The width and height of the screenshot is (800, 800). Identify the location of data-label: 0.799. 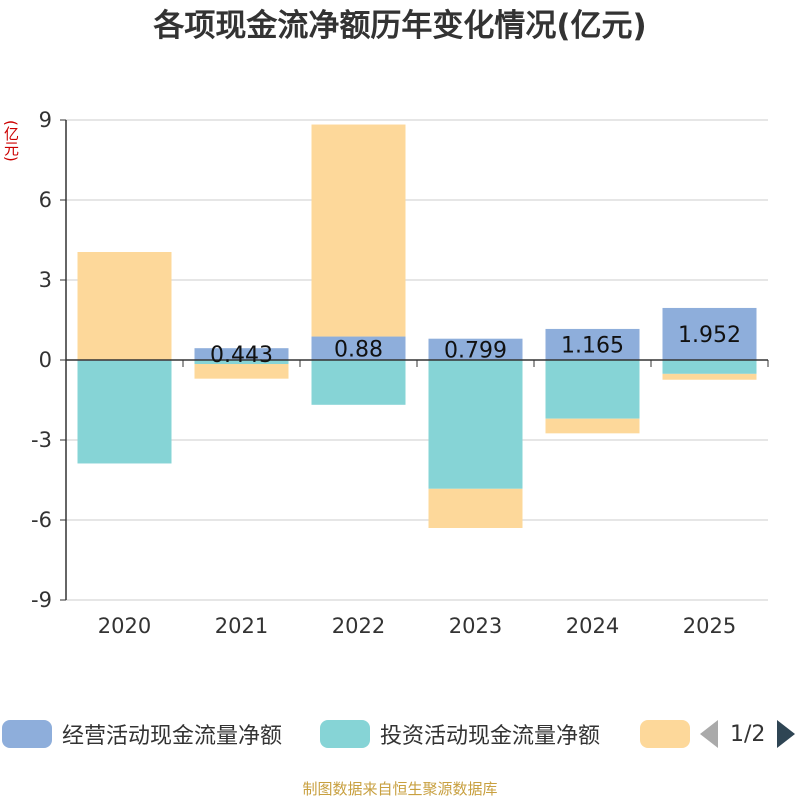
(475, 350).